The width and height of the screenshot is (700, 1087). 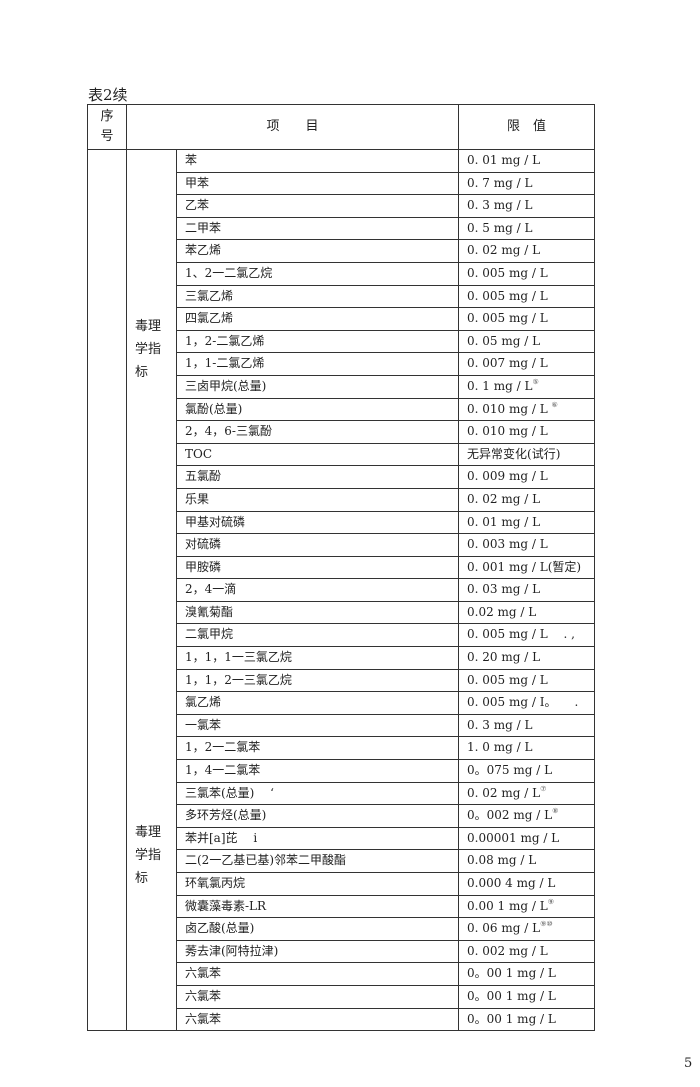 I want to click on item-cell: 三氯乙烯, so click(x=317, y=296).